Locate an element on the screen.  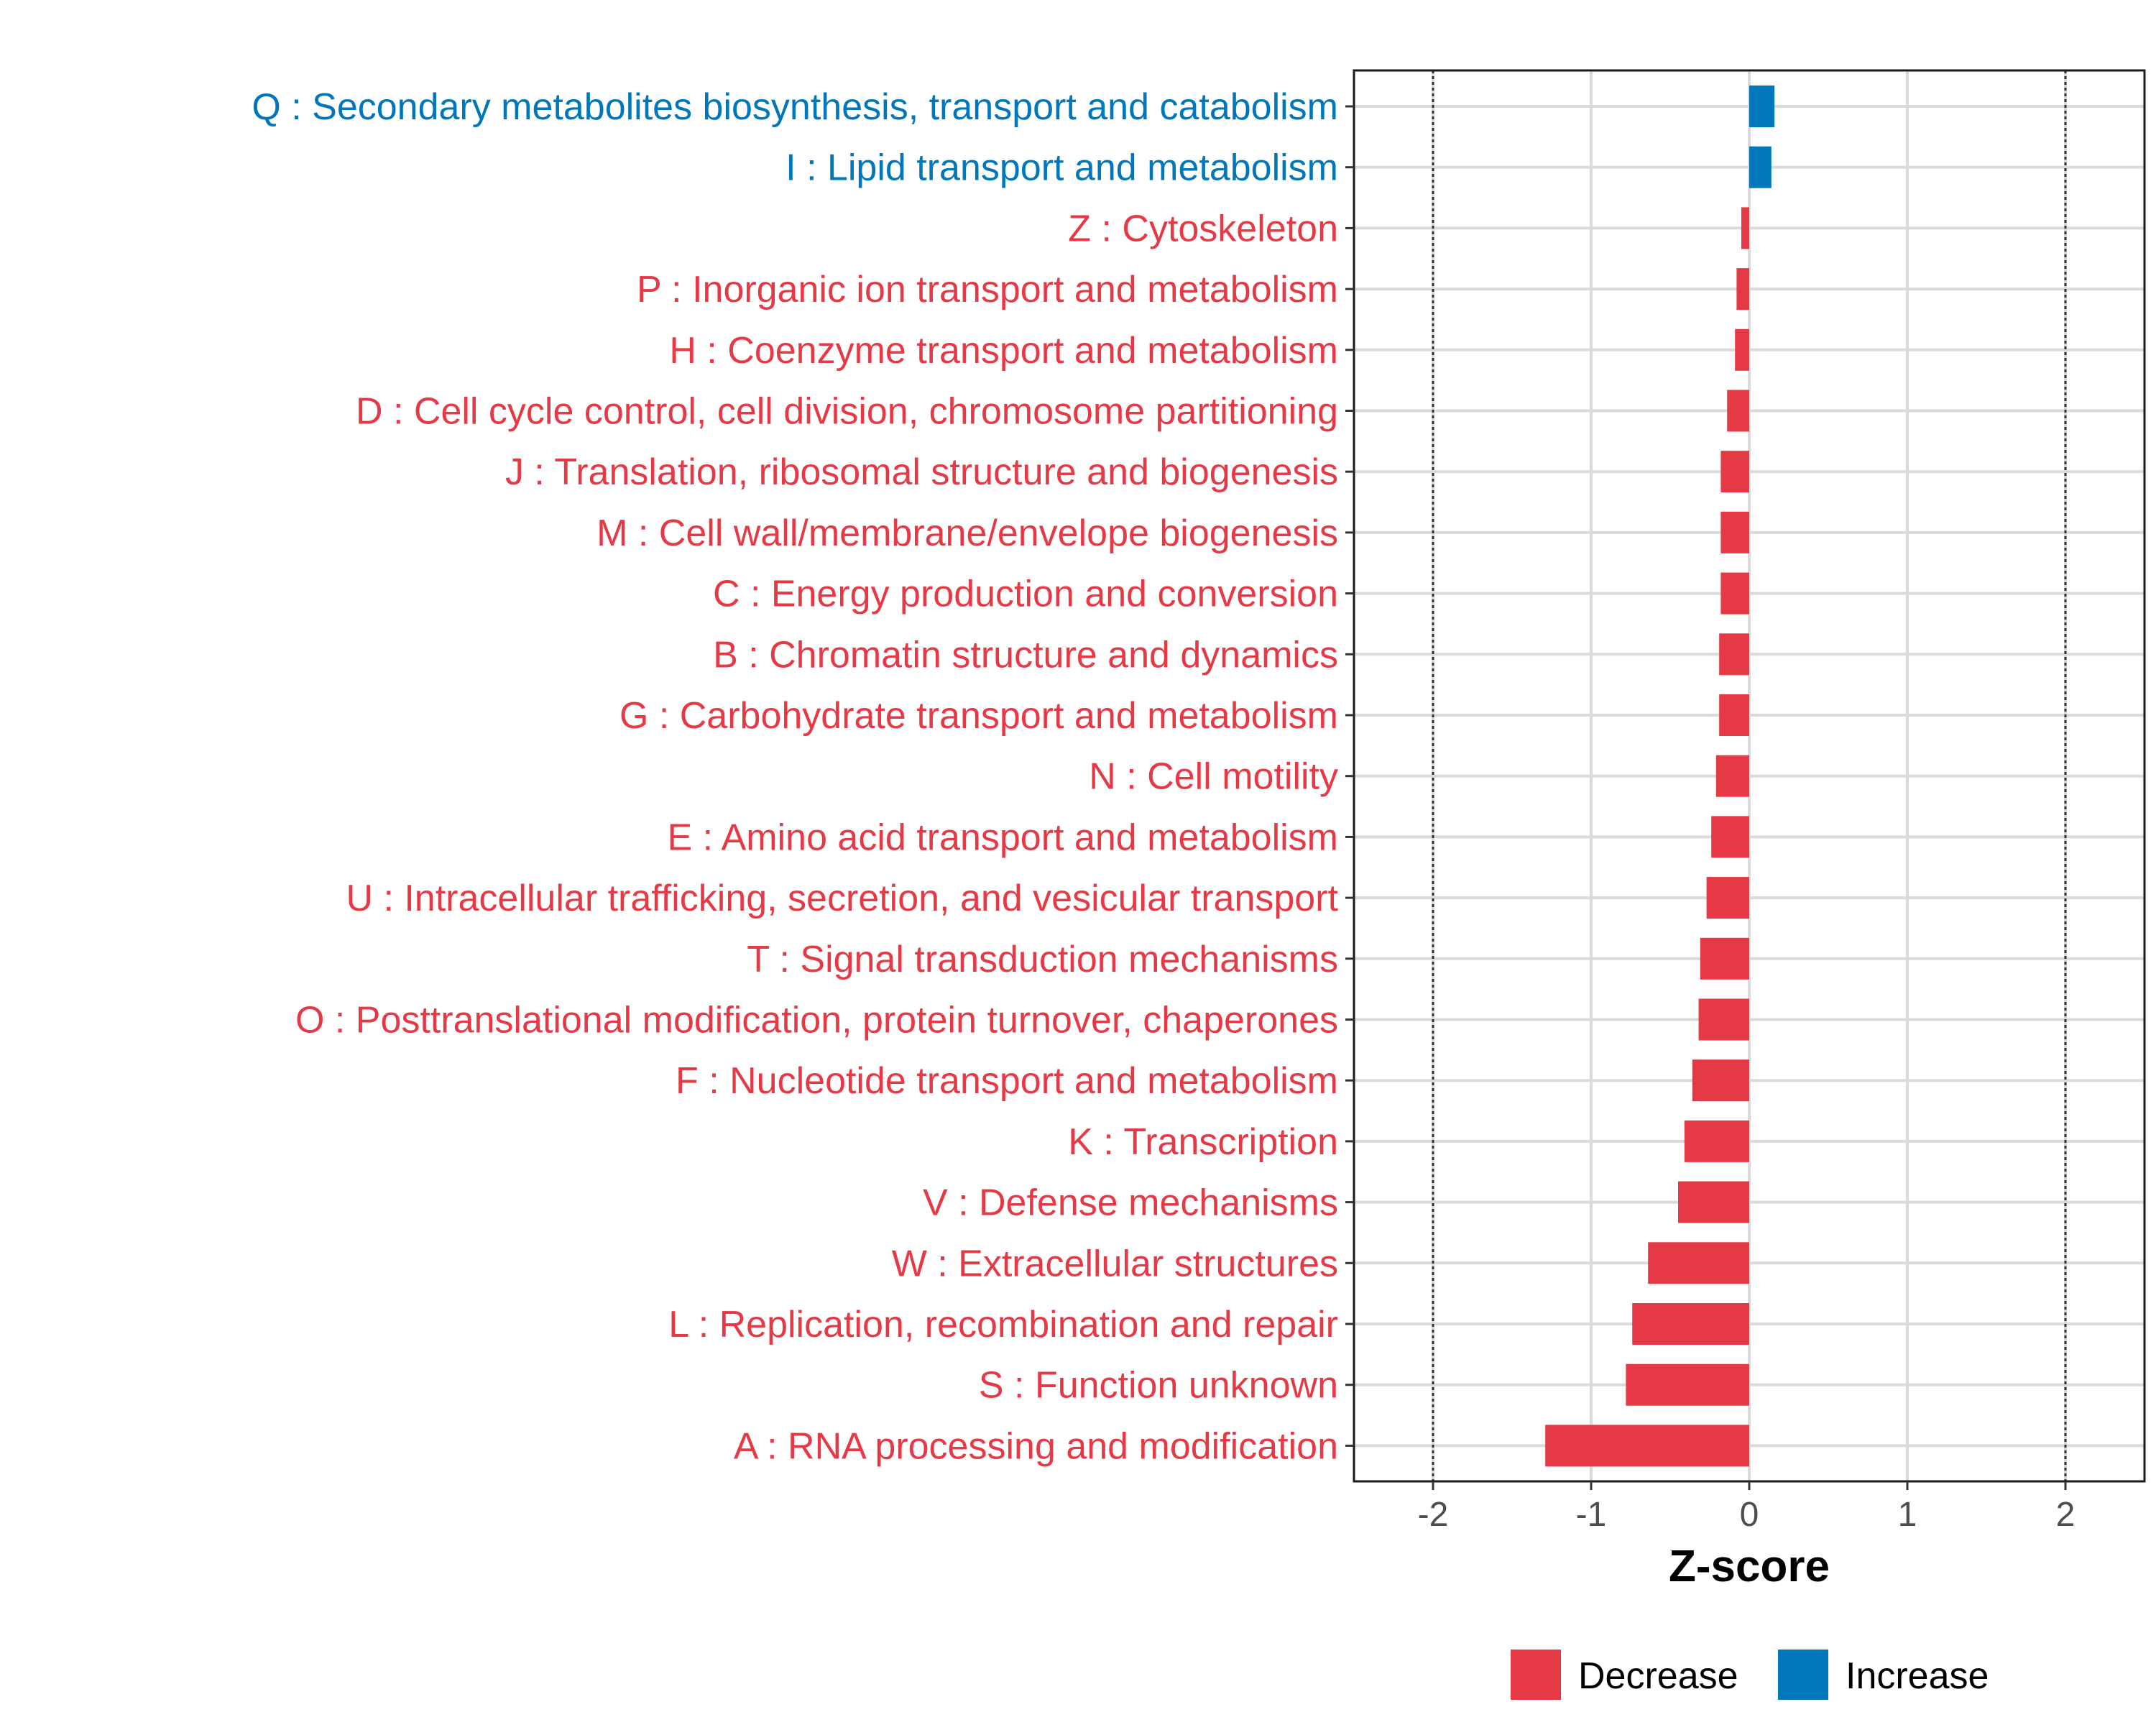
category-label: T : Signal transduction mechanisms is located at coordinates (1043, 959).